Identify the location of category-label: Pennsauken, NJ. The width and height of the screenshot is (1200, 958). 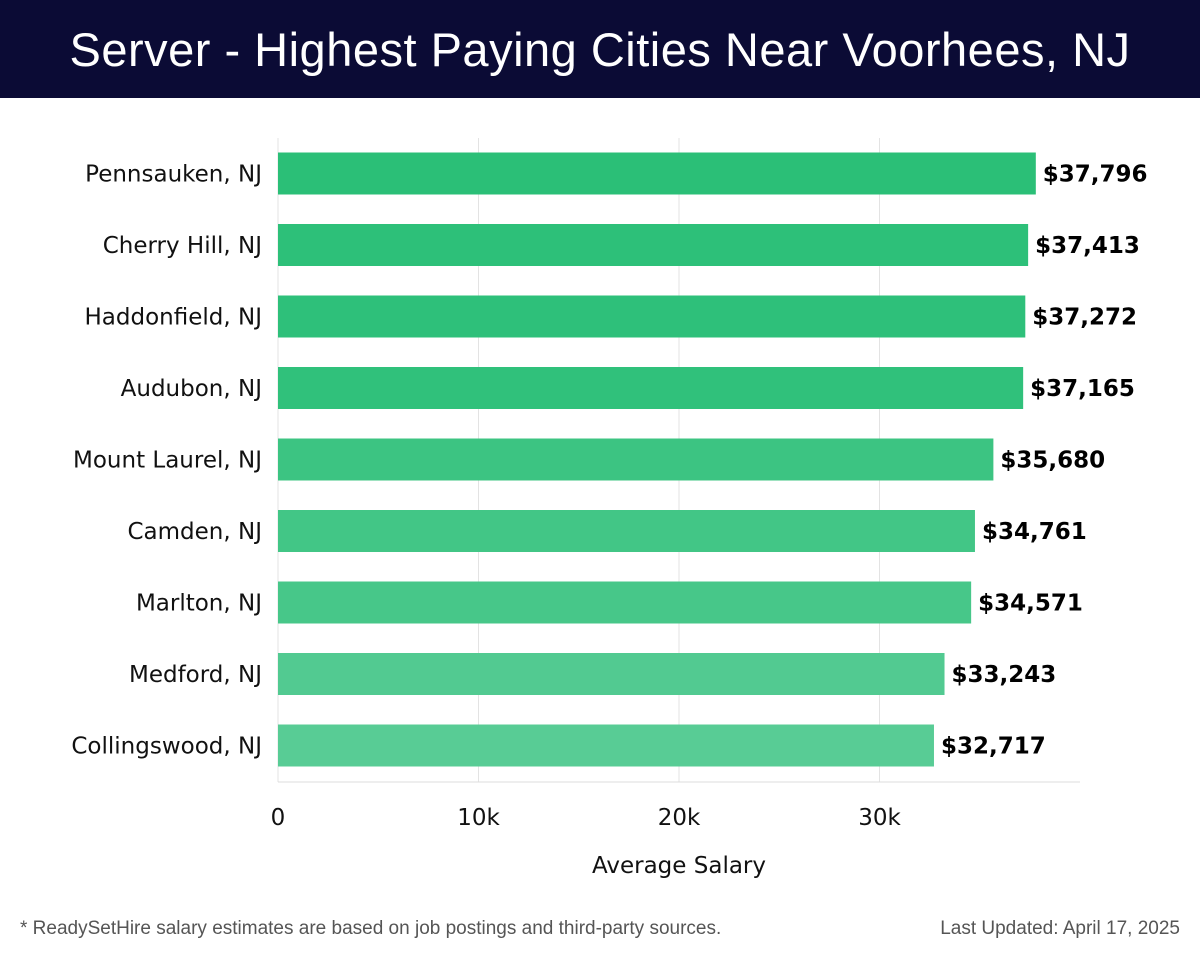
(173, 175).